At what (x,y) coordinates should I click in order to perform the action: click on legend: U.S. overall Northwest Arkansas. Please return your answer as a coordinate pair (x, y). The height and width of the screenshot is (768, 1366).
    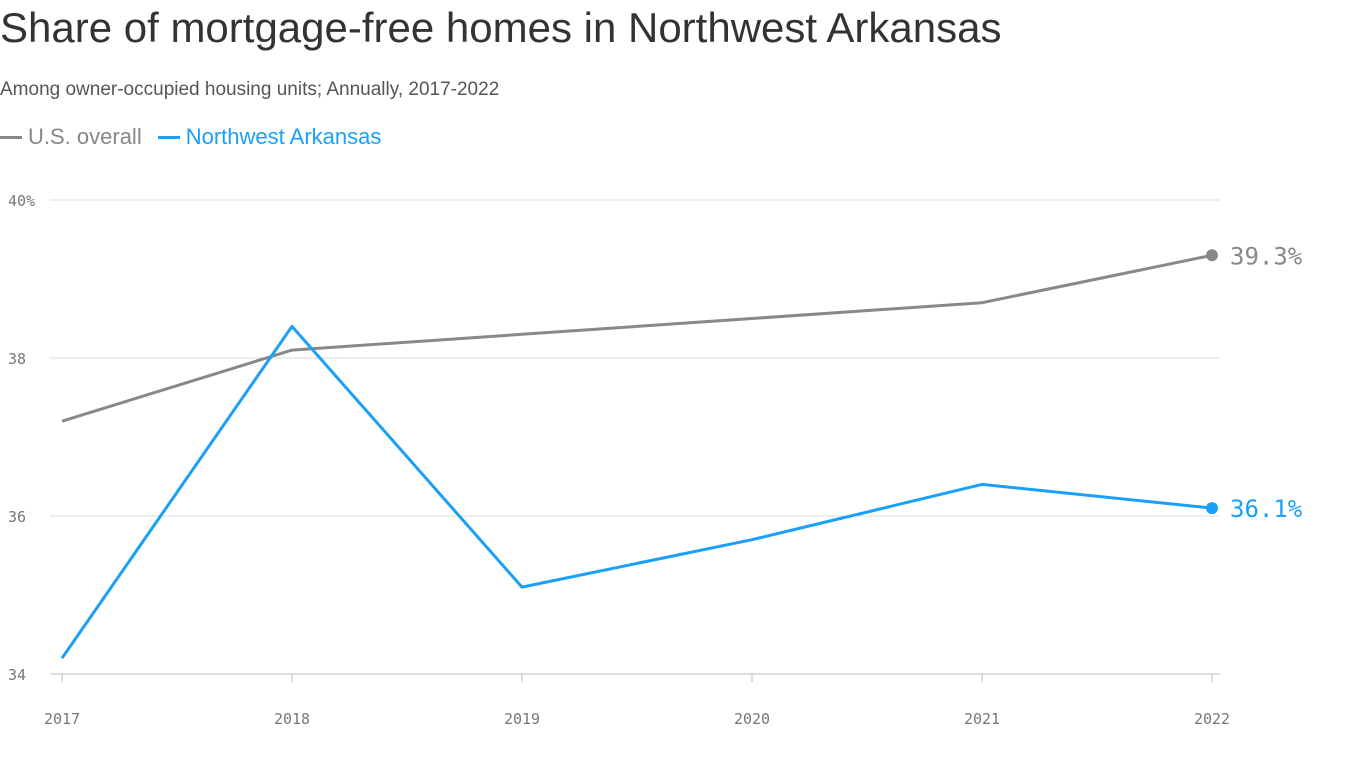
    Looking at the image, I should click on (190, 137).